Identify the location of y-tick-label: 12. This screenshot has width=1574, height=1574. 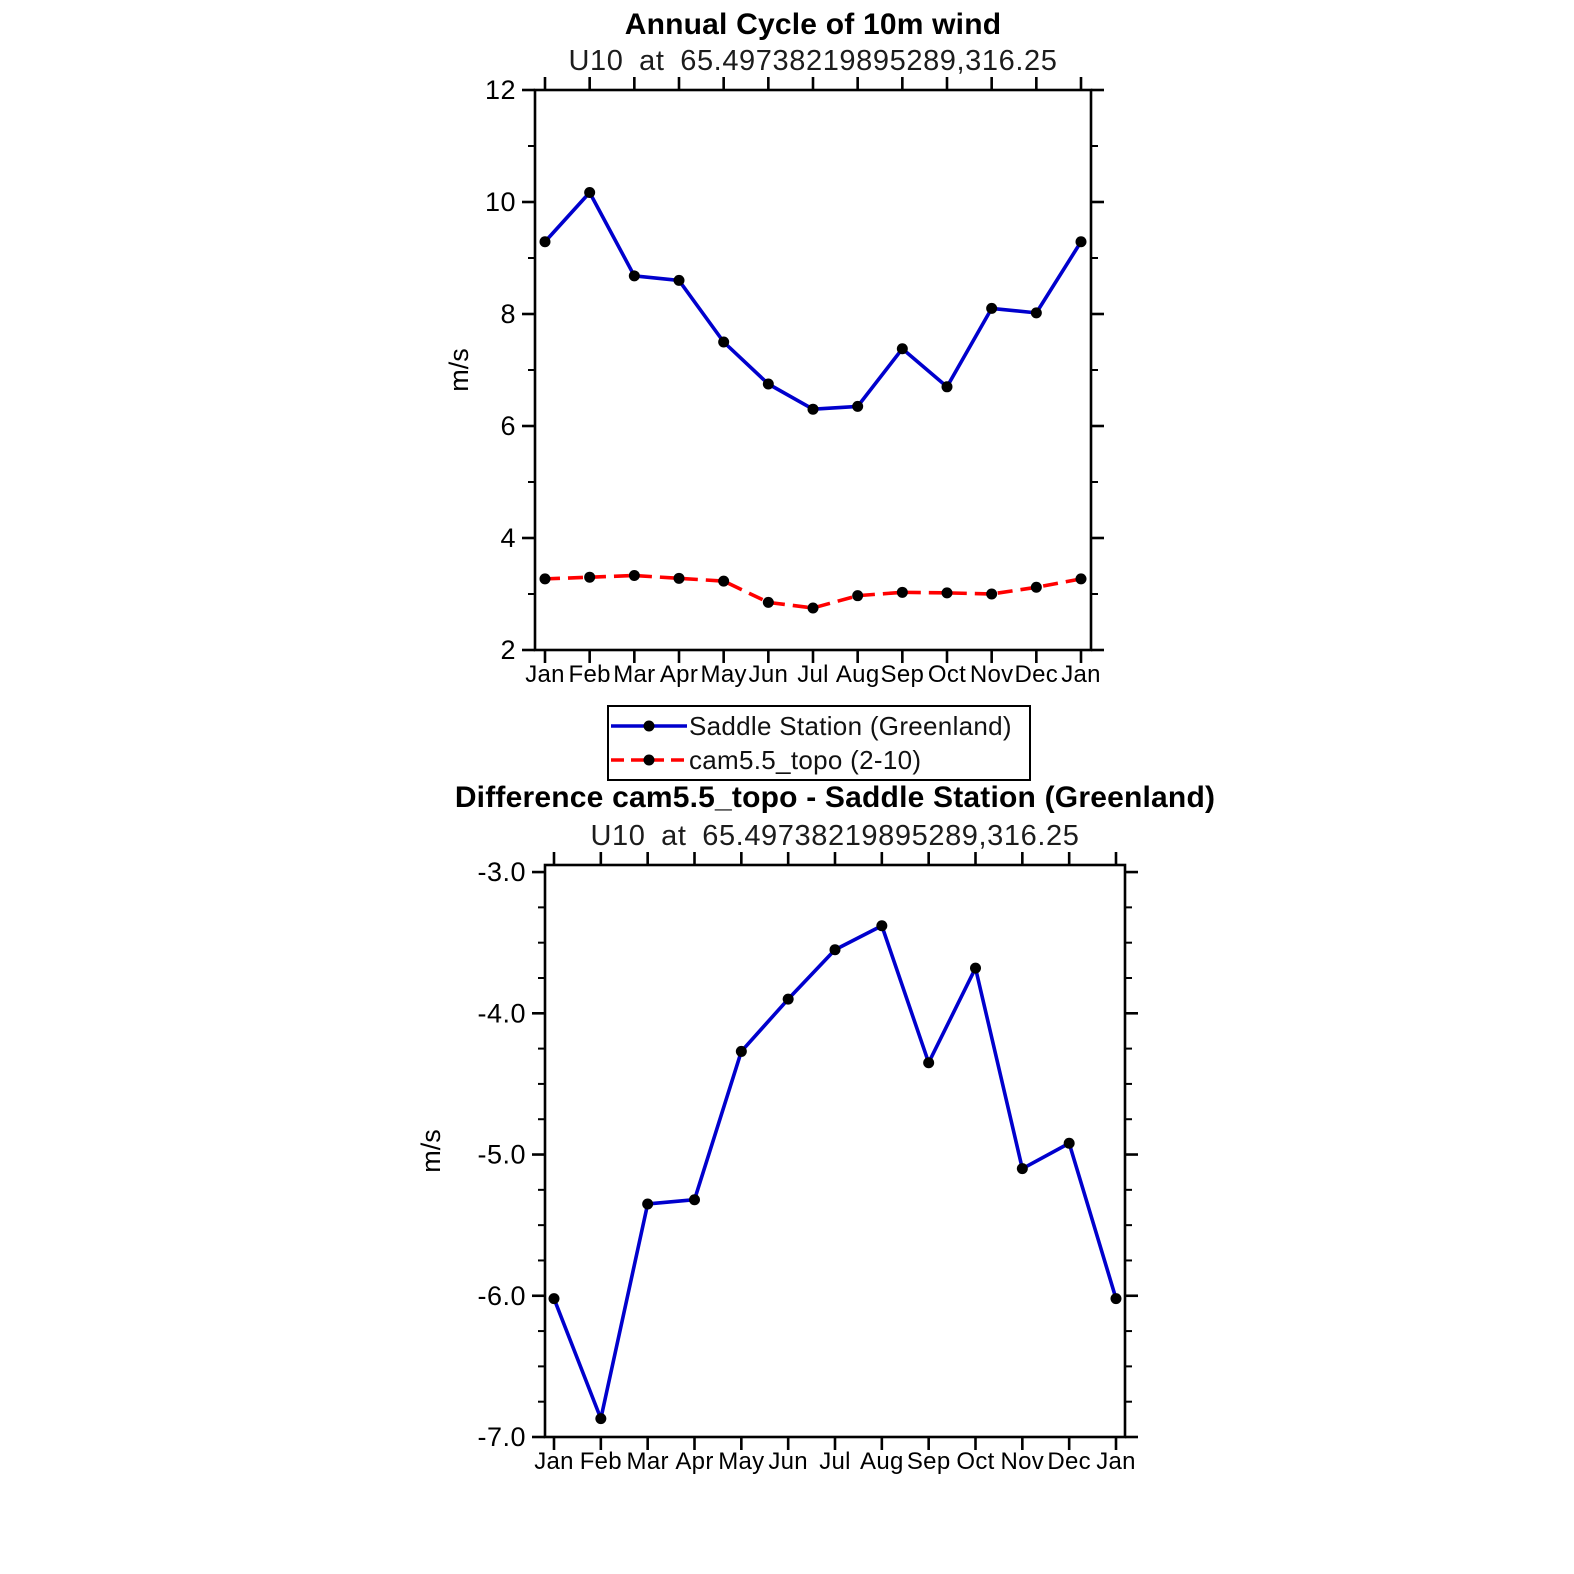
(500, 90).